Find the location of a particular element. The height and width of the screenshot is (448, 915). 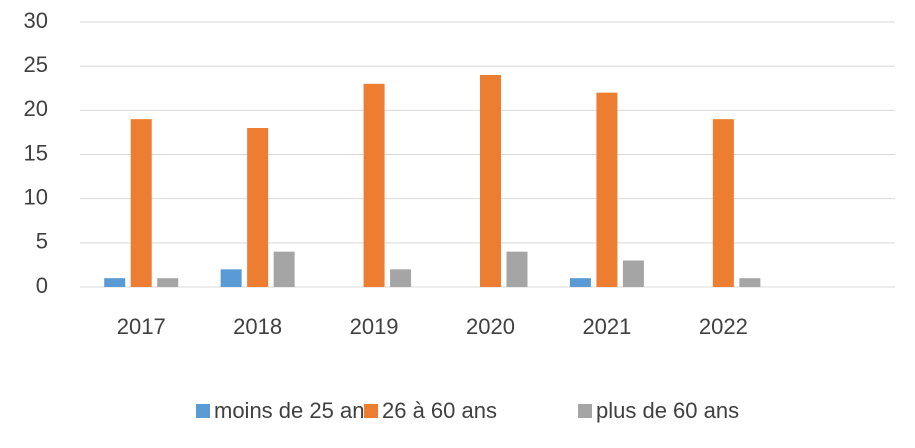

y-tick-label: 15 is located at coordinates (36, 152).